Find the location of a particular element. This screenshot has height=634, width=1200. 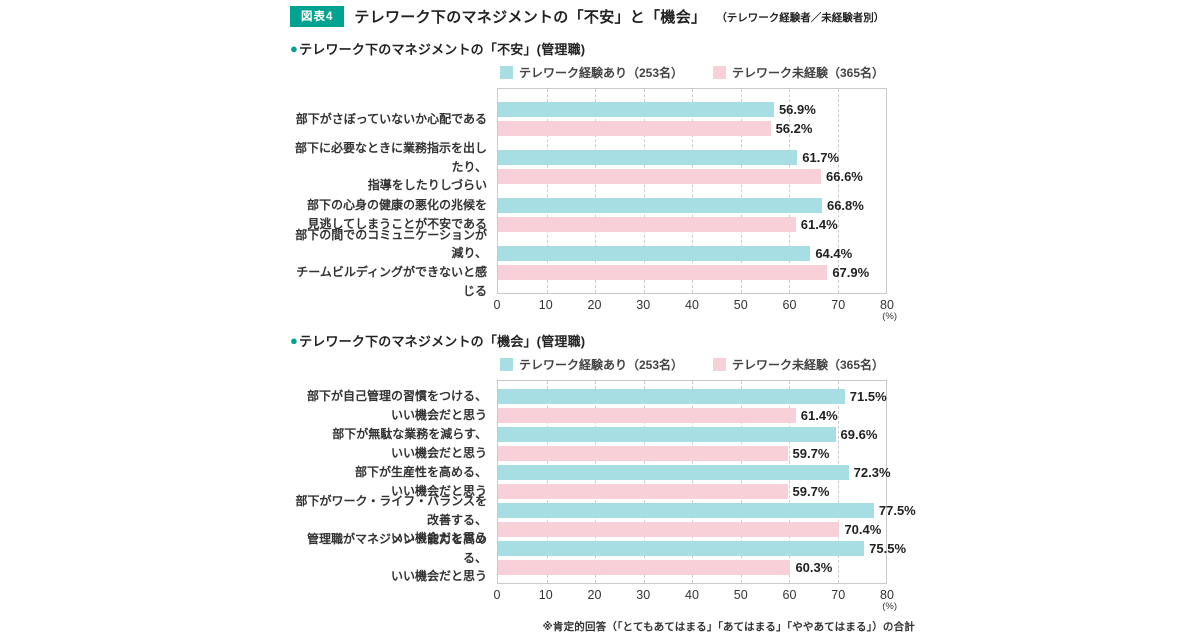

bar-group: 75.5% 60.3% is located at coordinates (702, 558).